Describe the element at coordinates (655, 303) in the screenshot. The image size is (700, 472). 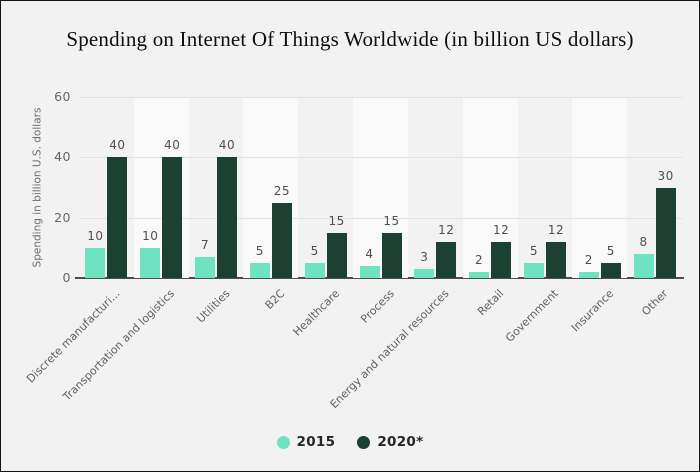
I see `x-tick-label: Other` at that location.